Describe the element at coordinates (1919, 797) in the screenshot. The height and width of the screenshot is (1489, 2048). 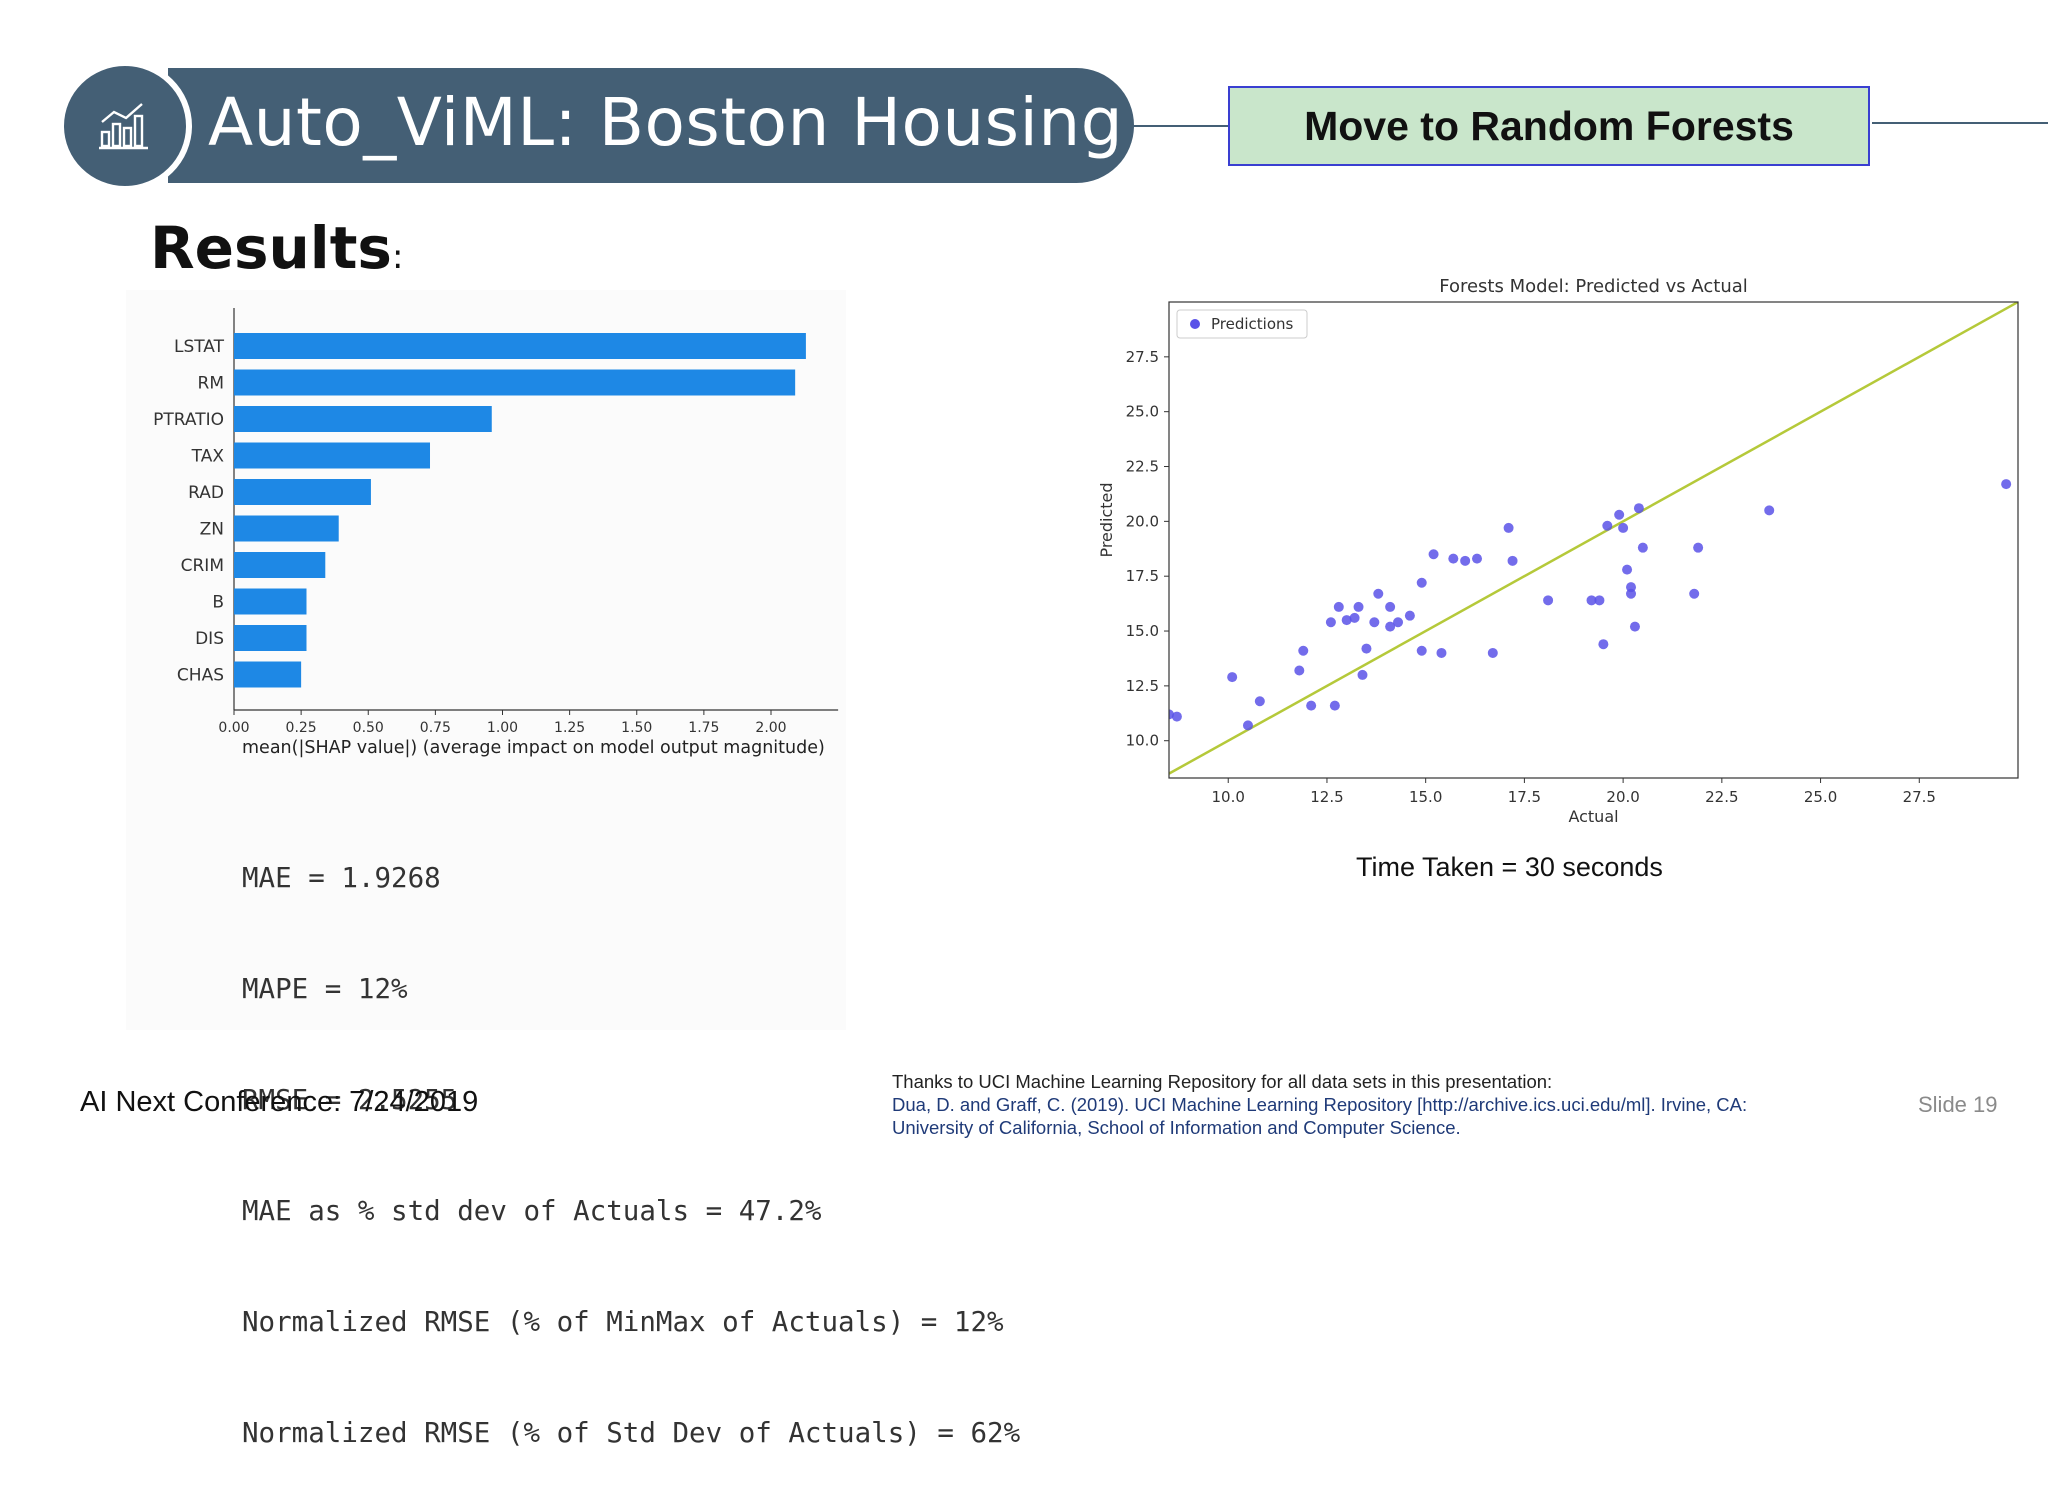
I see `x-tick-label: 27.5` at that location.